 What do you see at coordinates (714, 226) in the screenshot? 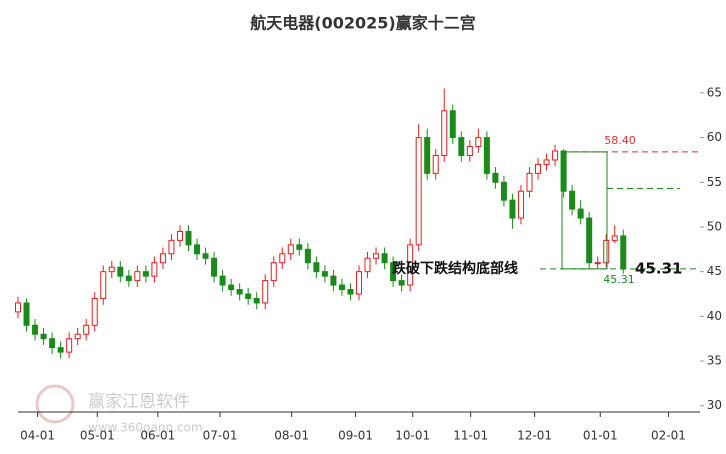
I see `y-tick-label: 50` at bounding box center [714, 226].